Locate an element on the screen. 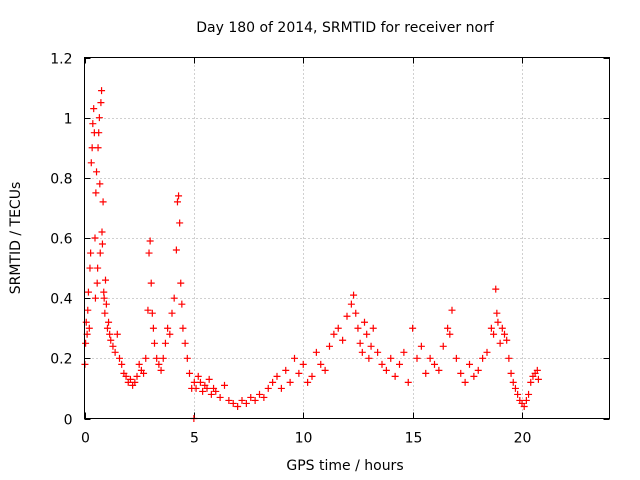  x-tick-label: 5 is located at coordinates (194, 439).